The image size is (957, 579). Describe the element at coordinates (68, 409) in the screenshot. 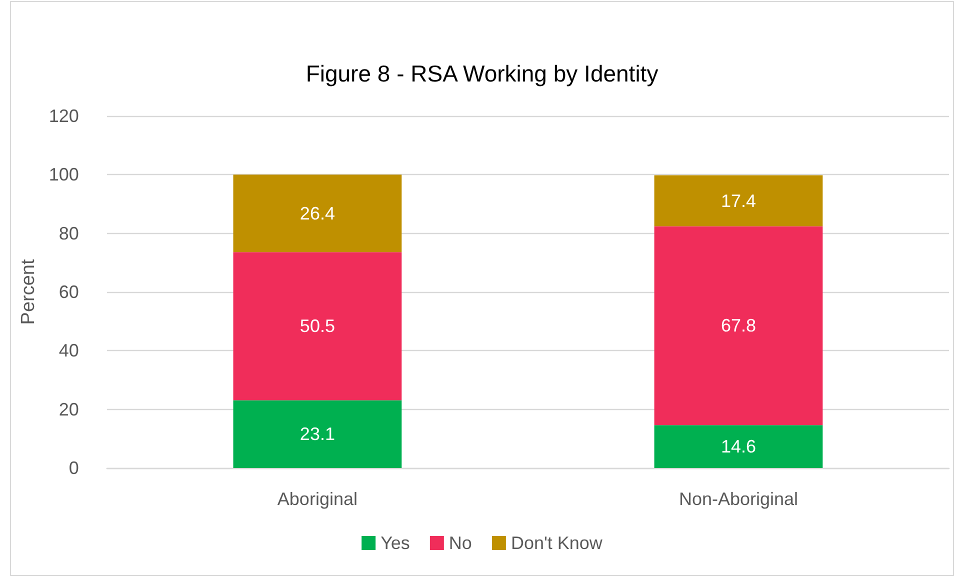

I see `y-tick-label: 20` at that location.